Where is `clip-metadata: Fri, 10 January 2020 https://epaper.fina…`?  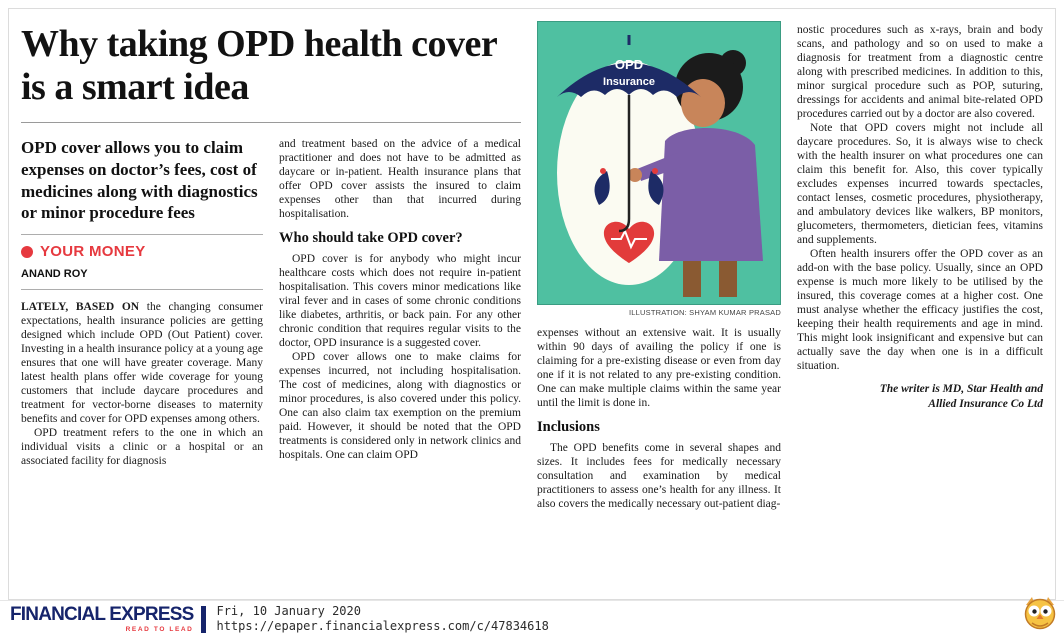
clip-metadata: Fri, 10 January 2020 https://epaper.fina… is located at coordinates (382, 619).